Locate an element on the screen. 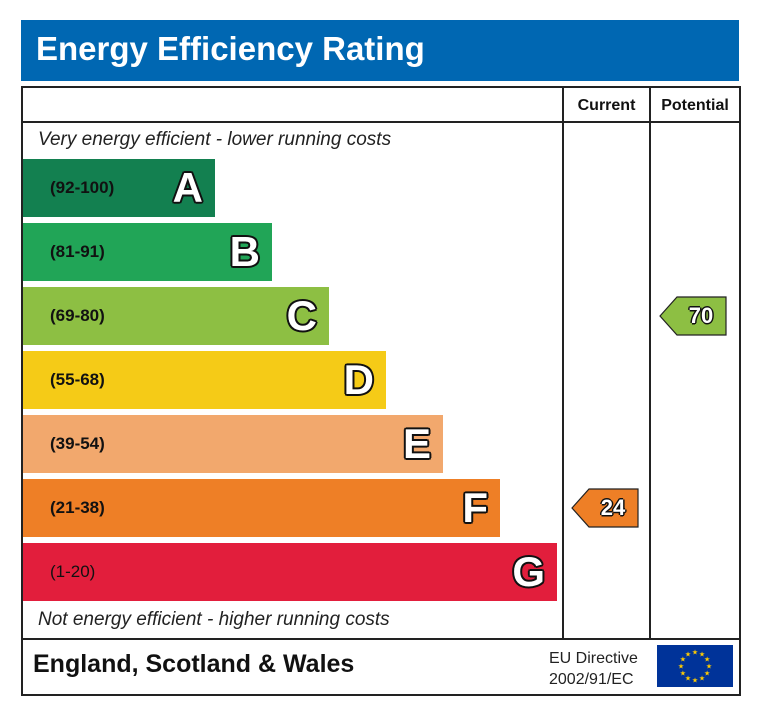 This screenshot has height=715, width=760. title-bar: Energy Efficiency Rating is located at coordinates (380, 50).